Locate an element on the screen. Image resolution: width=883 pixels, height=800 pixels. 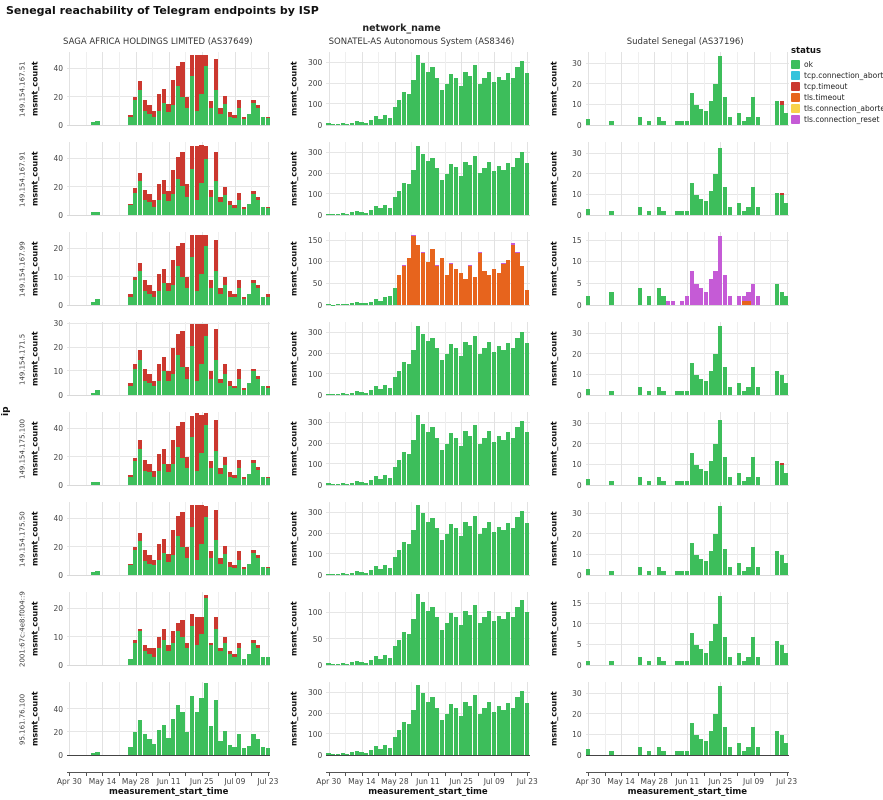
y-axis-ticks: 0 100 200 300 is located at coordinates (313, 91).